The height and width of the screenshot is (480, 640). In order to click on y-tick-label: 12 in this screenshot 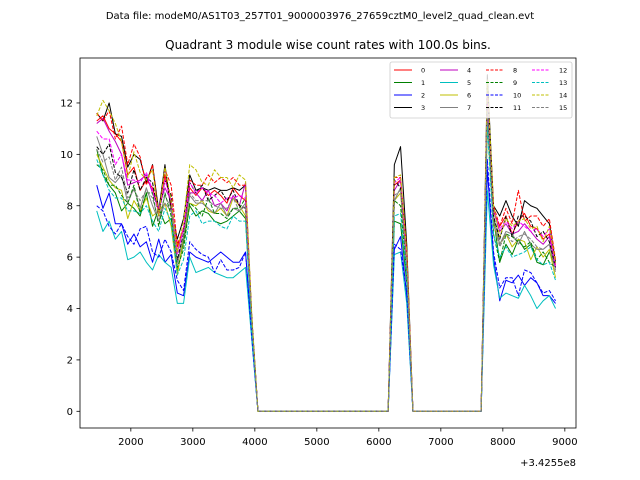, I will do `click(66, 104)`.